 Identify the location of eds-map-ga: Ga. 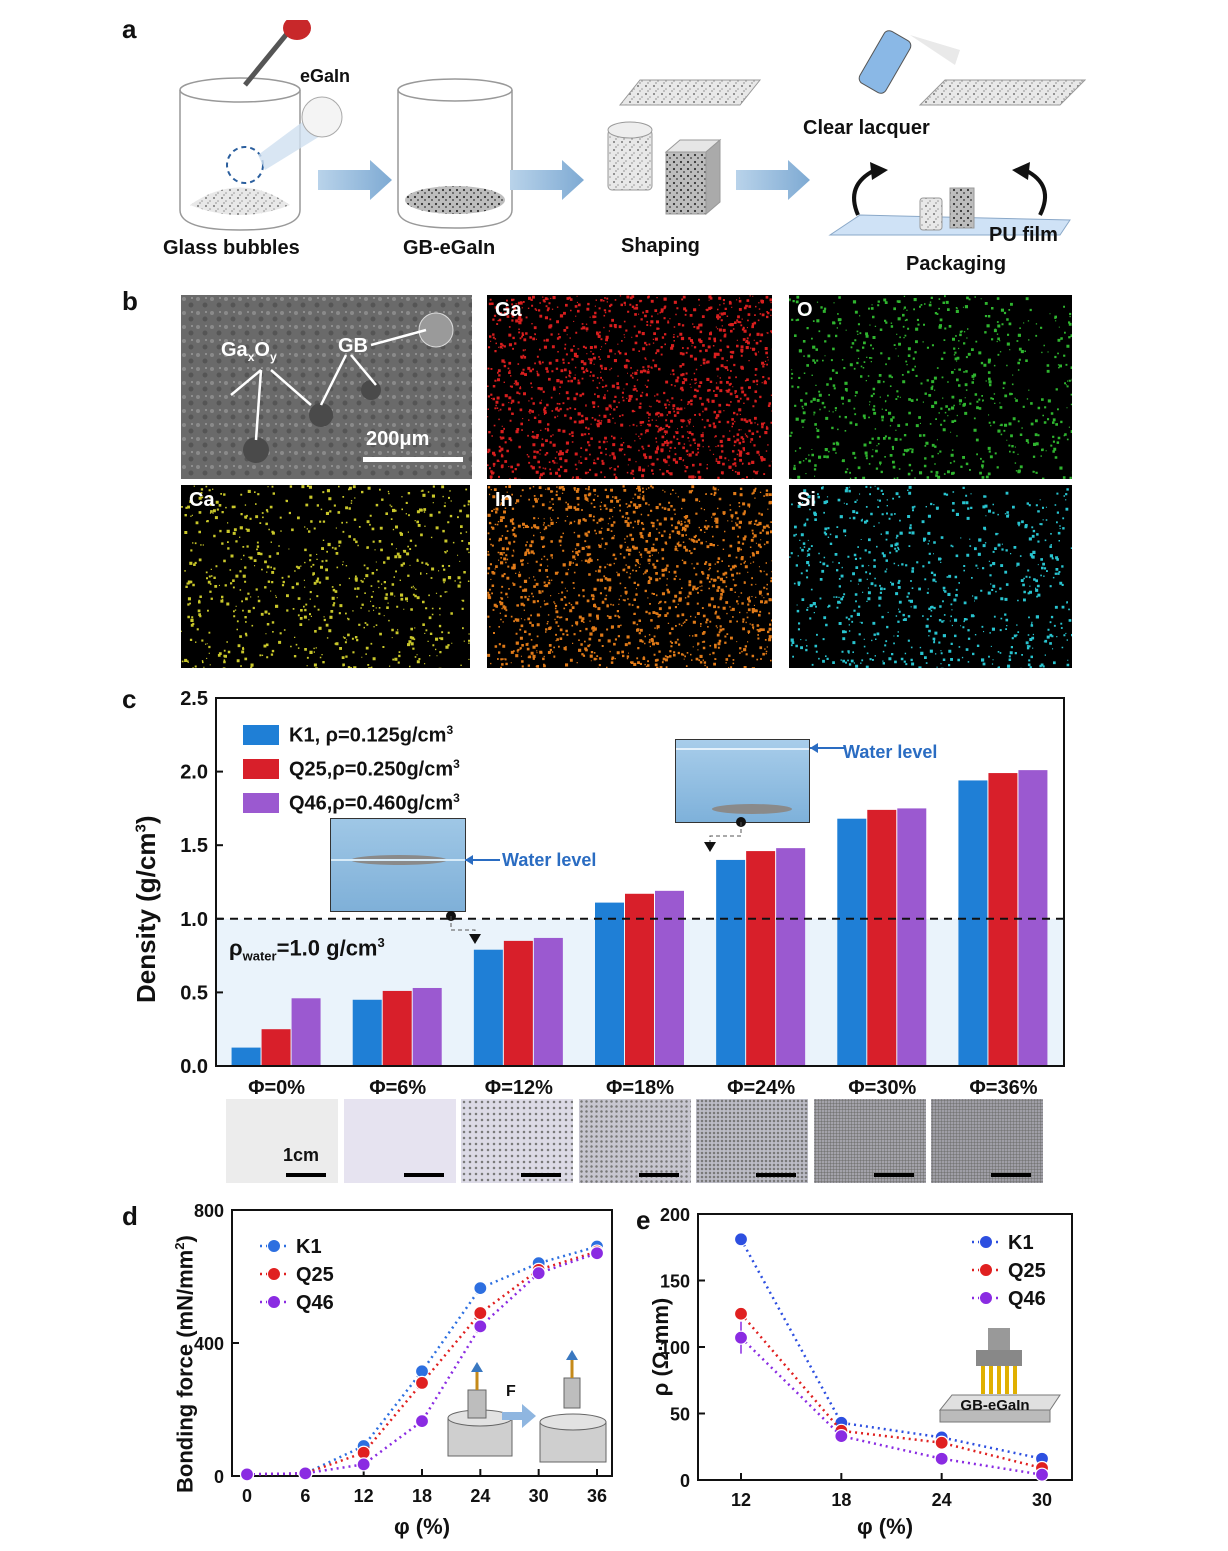
(629, 387).